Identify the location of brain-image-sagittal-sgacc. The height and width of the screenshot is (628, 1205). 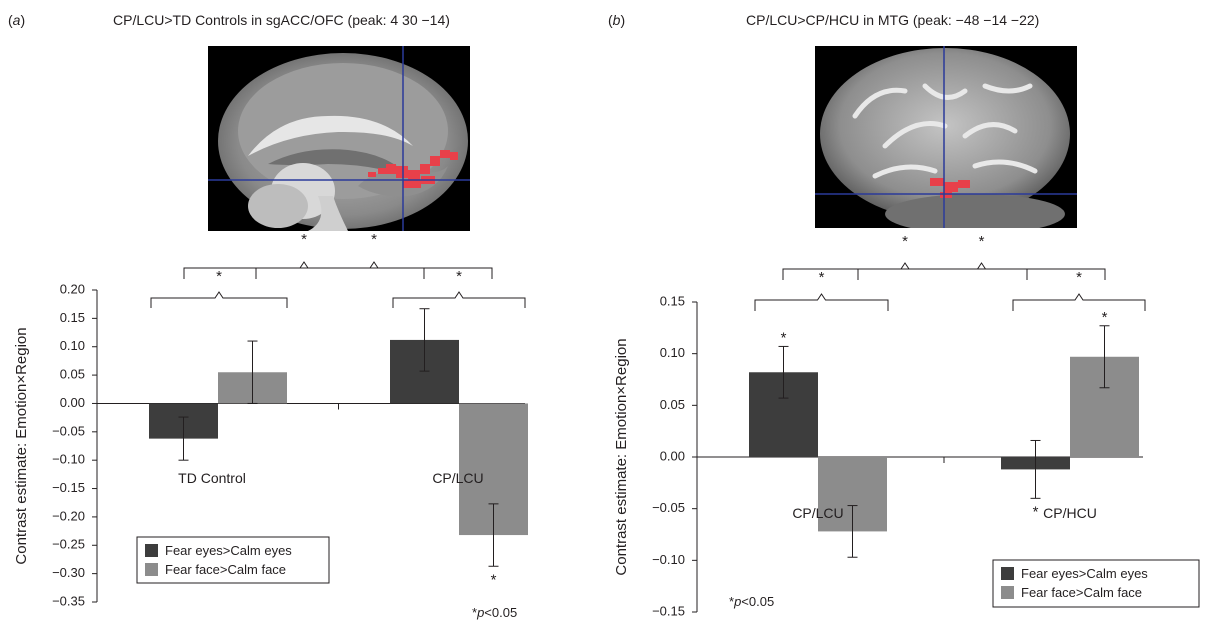
(339, 138).